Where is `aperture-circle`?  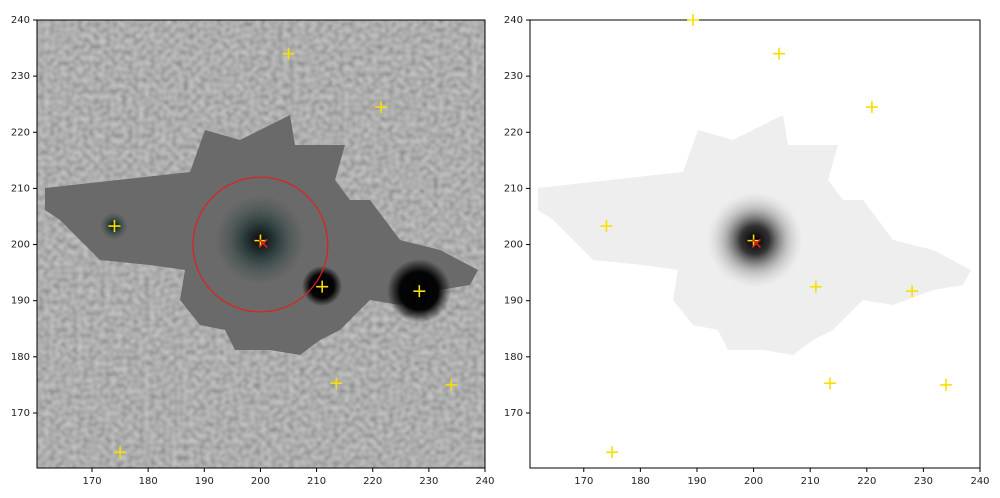 aperture-circle is located at coordinates (260, 244).